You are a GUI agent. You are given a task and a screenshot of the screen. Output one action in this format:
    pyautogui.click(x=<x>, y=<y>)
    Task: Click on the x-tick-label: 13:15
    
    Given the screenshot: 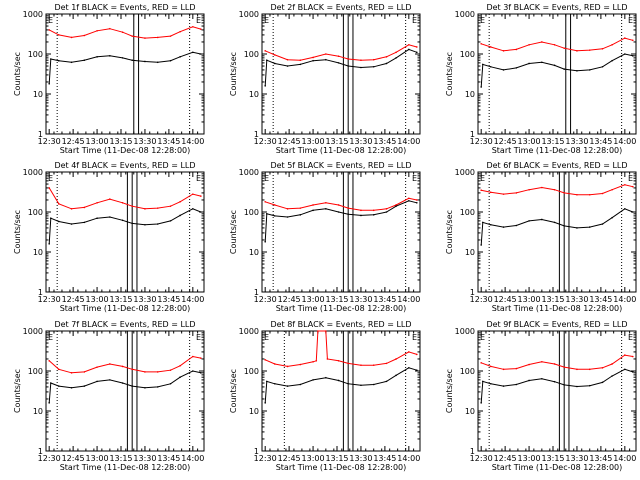 What is the action you would take?
    pyautogui.click(x=336, y=458)
    